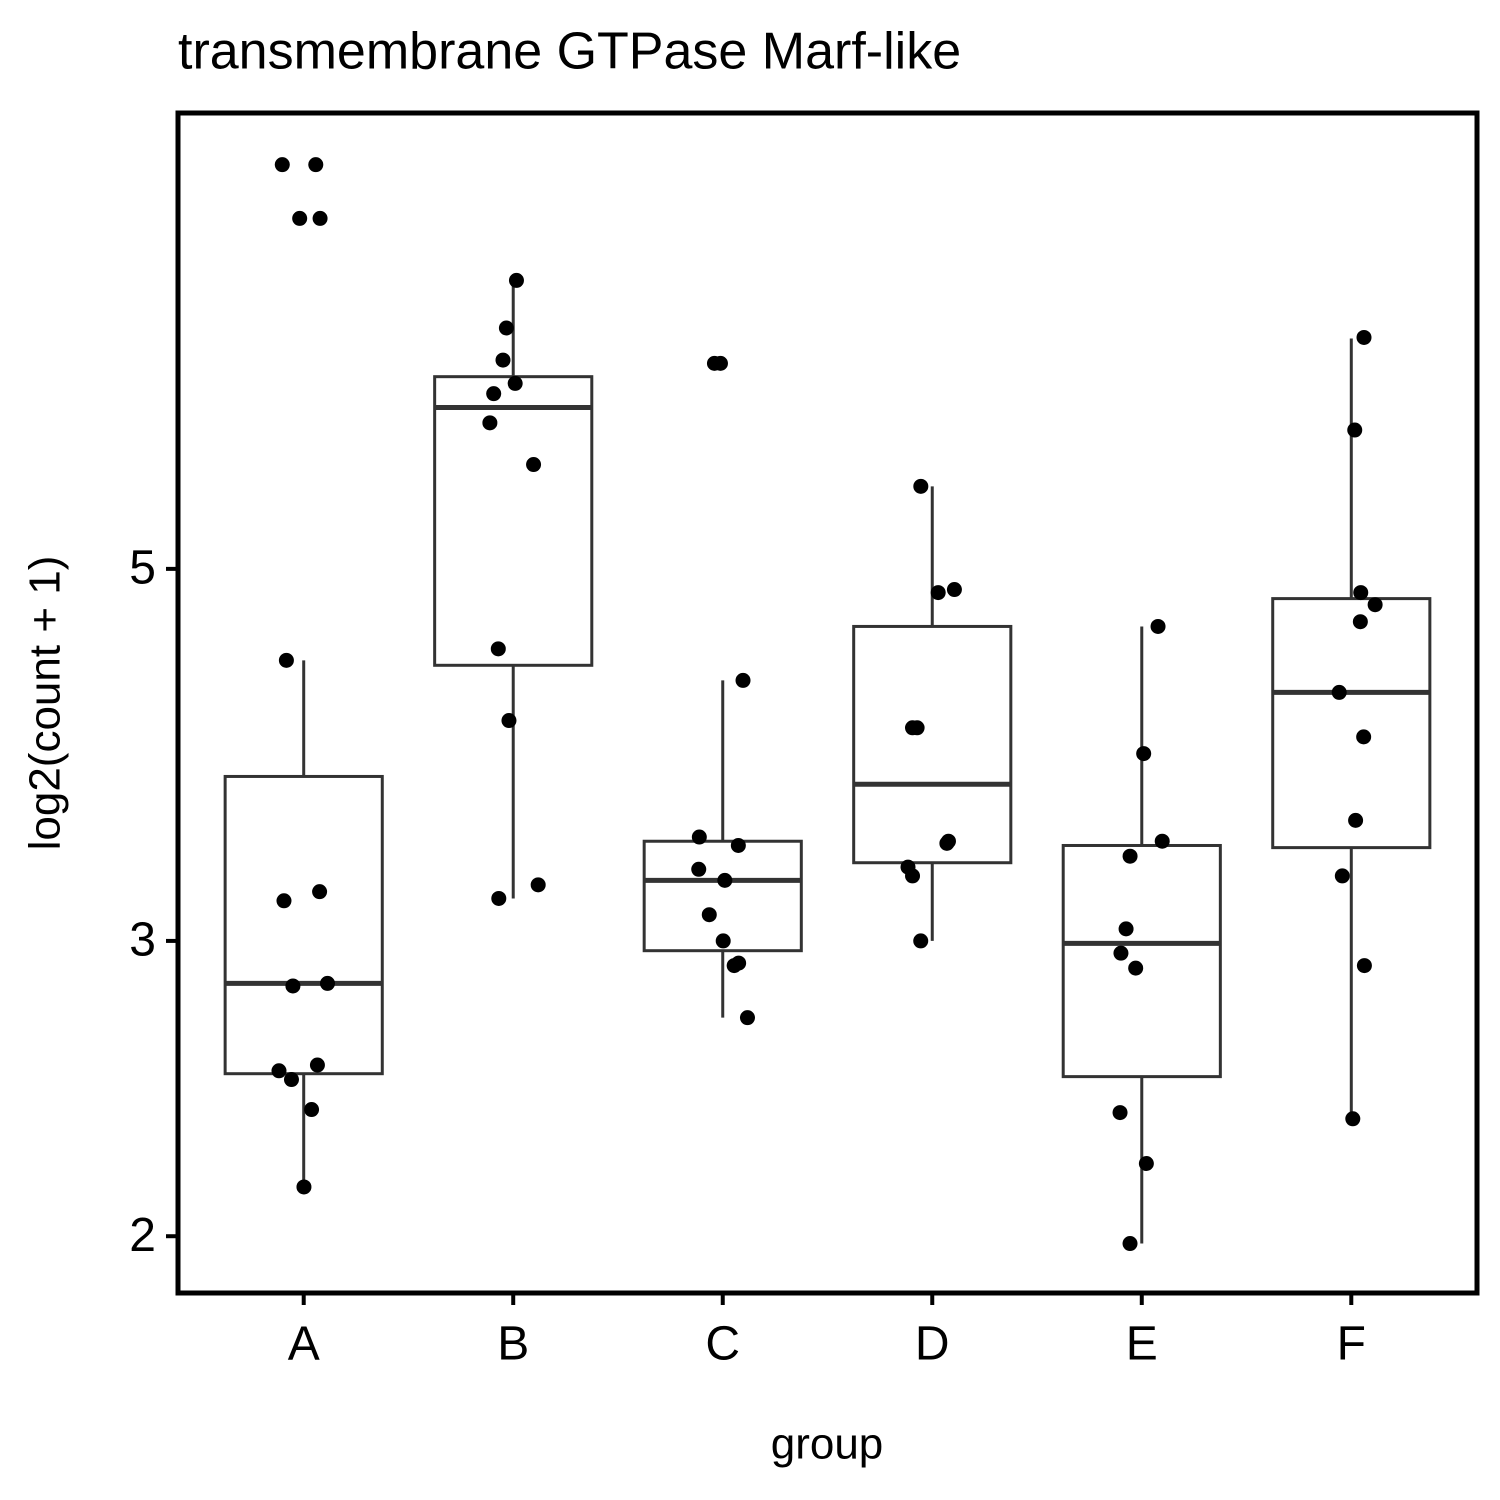 Image resolution: width=1500 pixels, height=1500 pixels. Describe the element at coordinates (1351, 1344) in the screenshot. I see `x-tick-label: F` at that location.